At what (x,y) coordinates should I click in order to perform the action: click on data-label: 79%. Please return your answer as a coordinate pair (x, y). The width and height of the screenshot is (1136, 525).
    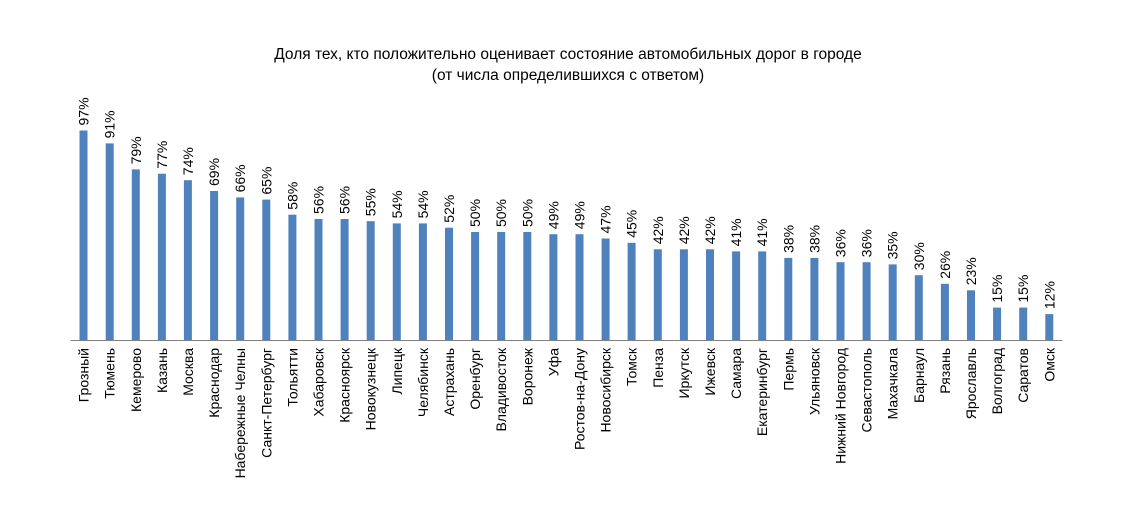
    Looking at the image, I should click on (136, 150).